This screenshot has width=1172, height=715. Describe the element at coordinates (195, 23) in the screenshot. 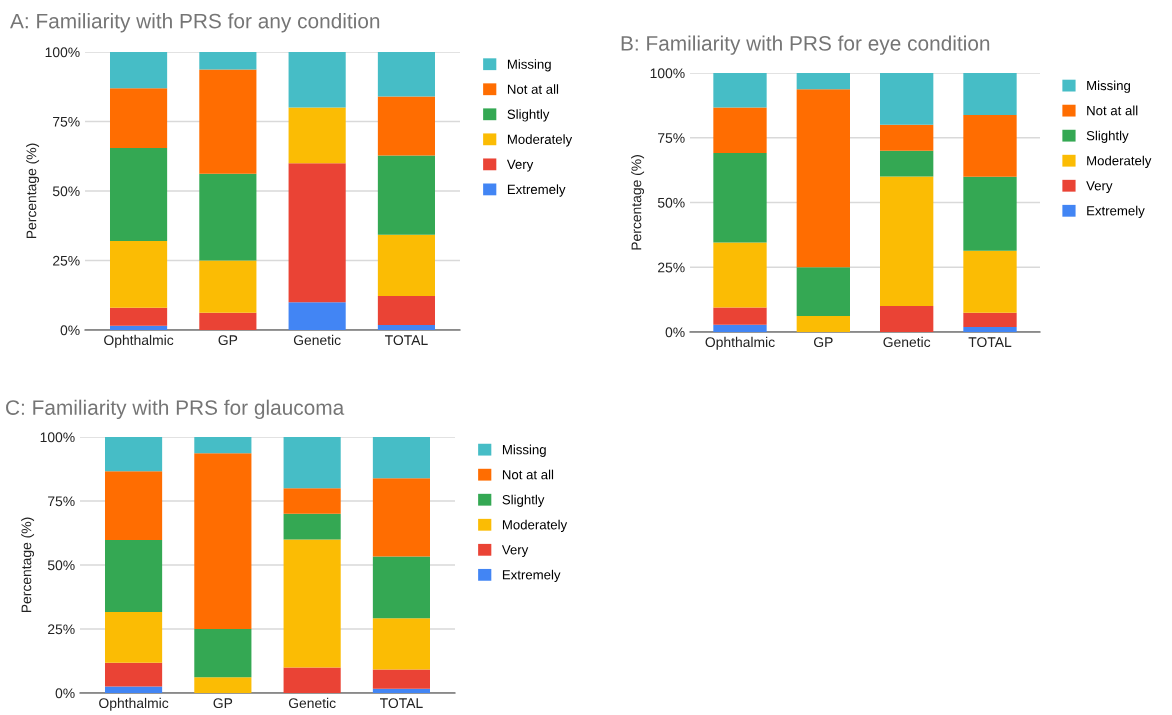

I see `chart-title: A: Familiarity with PRS for any condition` at that location.